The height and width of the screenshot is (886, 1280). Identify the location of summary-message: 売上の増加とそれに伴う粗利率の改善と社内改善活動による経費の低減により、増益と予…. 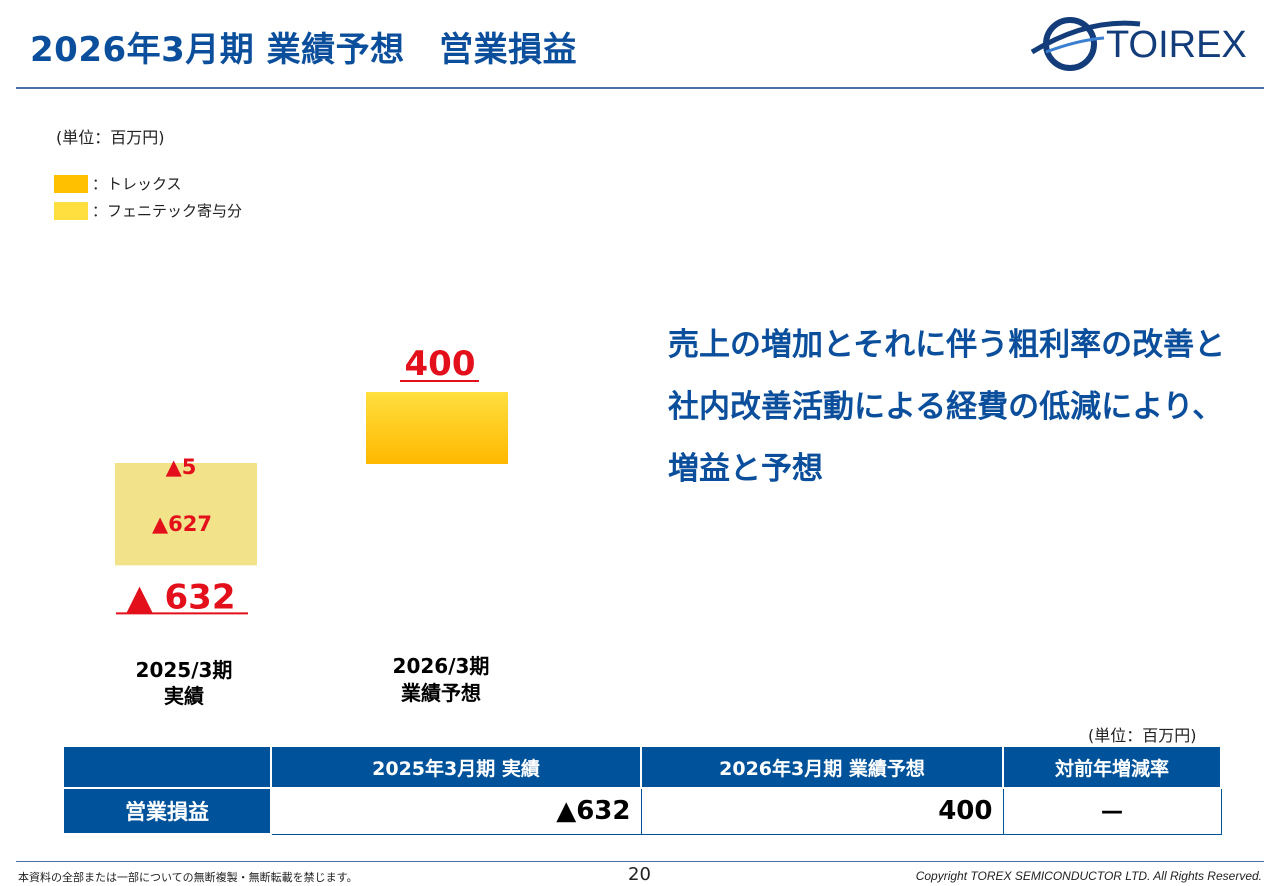
(947, 407).